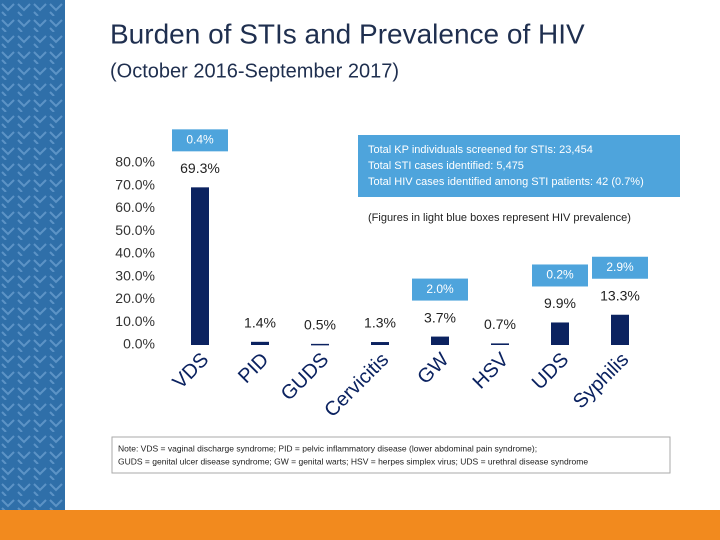 This screenshot has height=540, width=720. Describe the element at coordinates (260, 323) in the screenshot. I see `data-label: 1.4%` at that location.